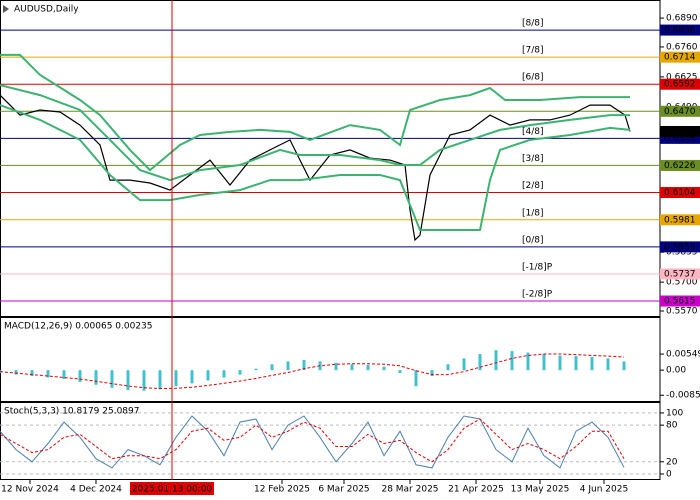  Describe the element at coordinates (30, 490) in the screenshot. I see `x-tick-label: 12 Nov 2024` at that location.